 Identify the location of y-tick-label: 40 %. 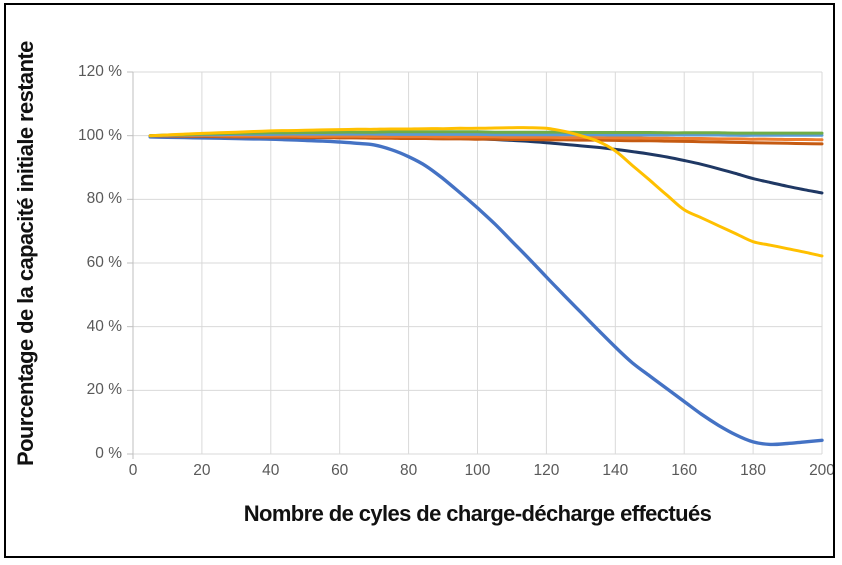
(104, 326).